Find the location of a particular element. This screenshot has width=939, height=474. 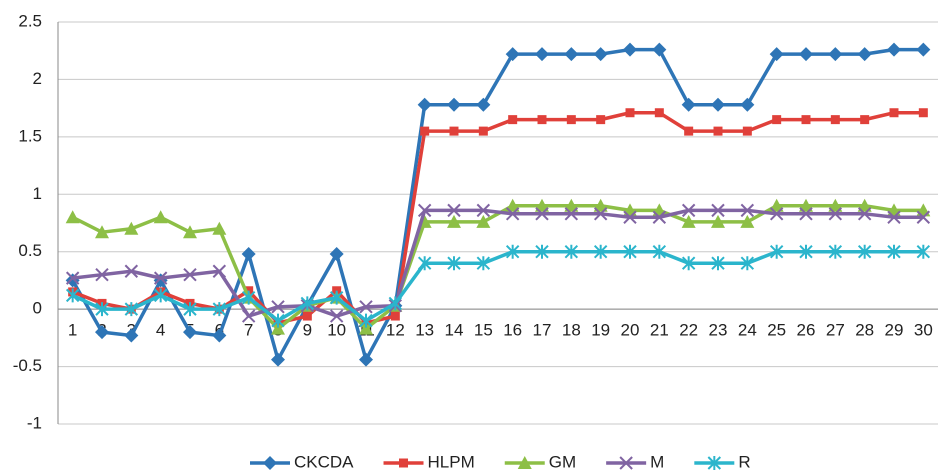

y-tick-label: 2 is located at coordinates (37, 78).